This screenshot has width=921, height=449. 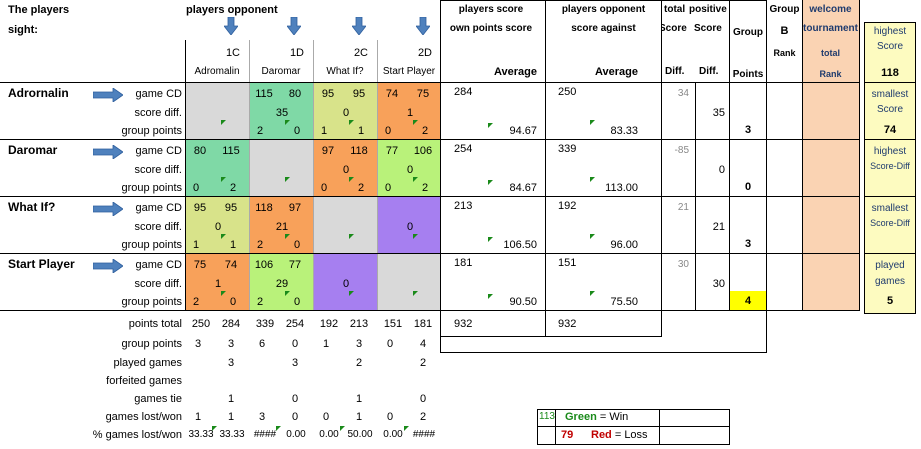 What do you see at coordinates (359, 344) in the screenshot?
I see `group-points-own: 3` at bounding box center [359, 344].